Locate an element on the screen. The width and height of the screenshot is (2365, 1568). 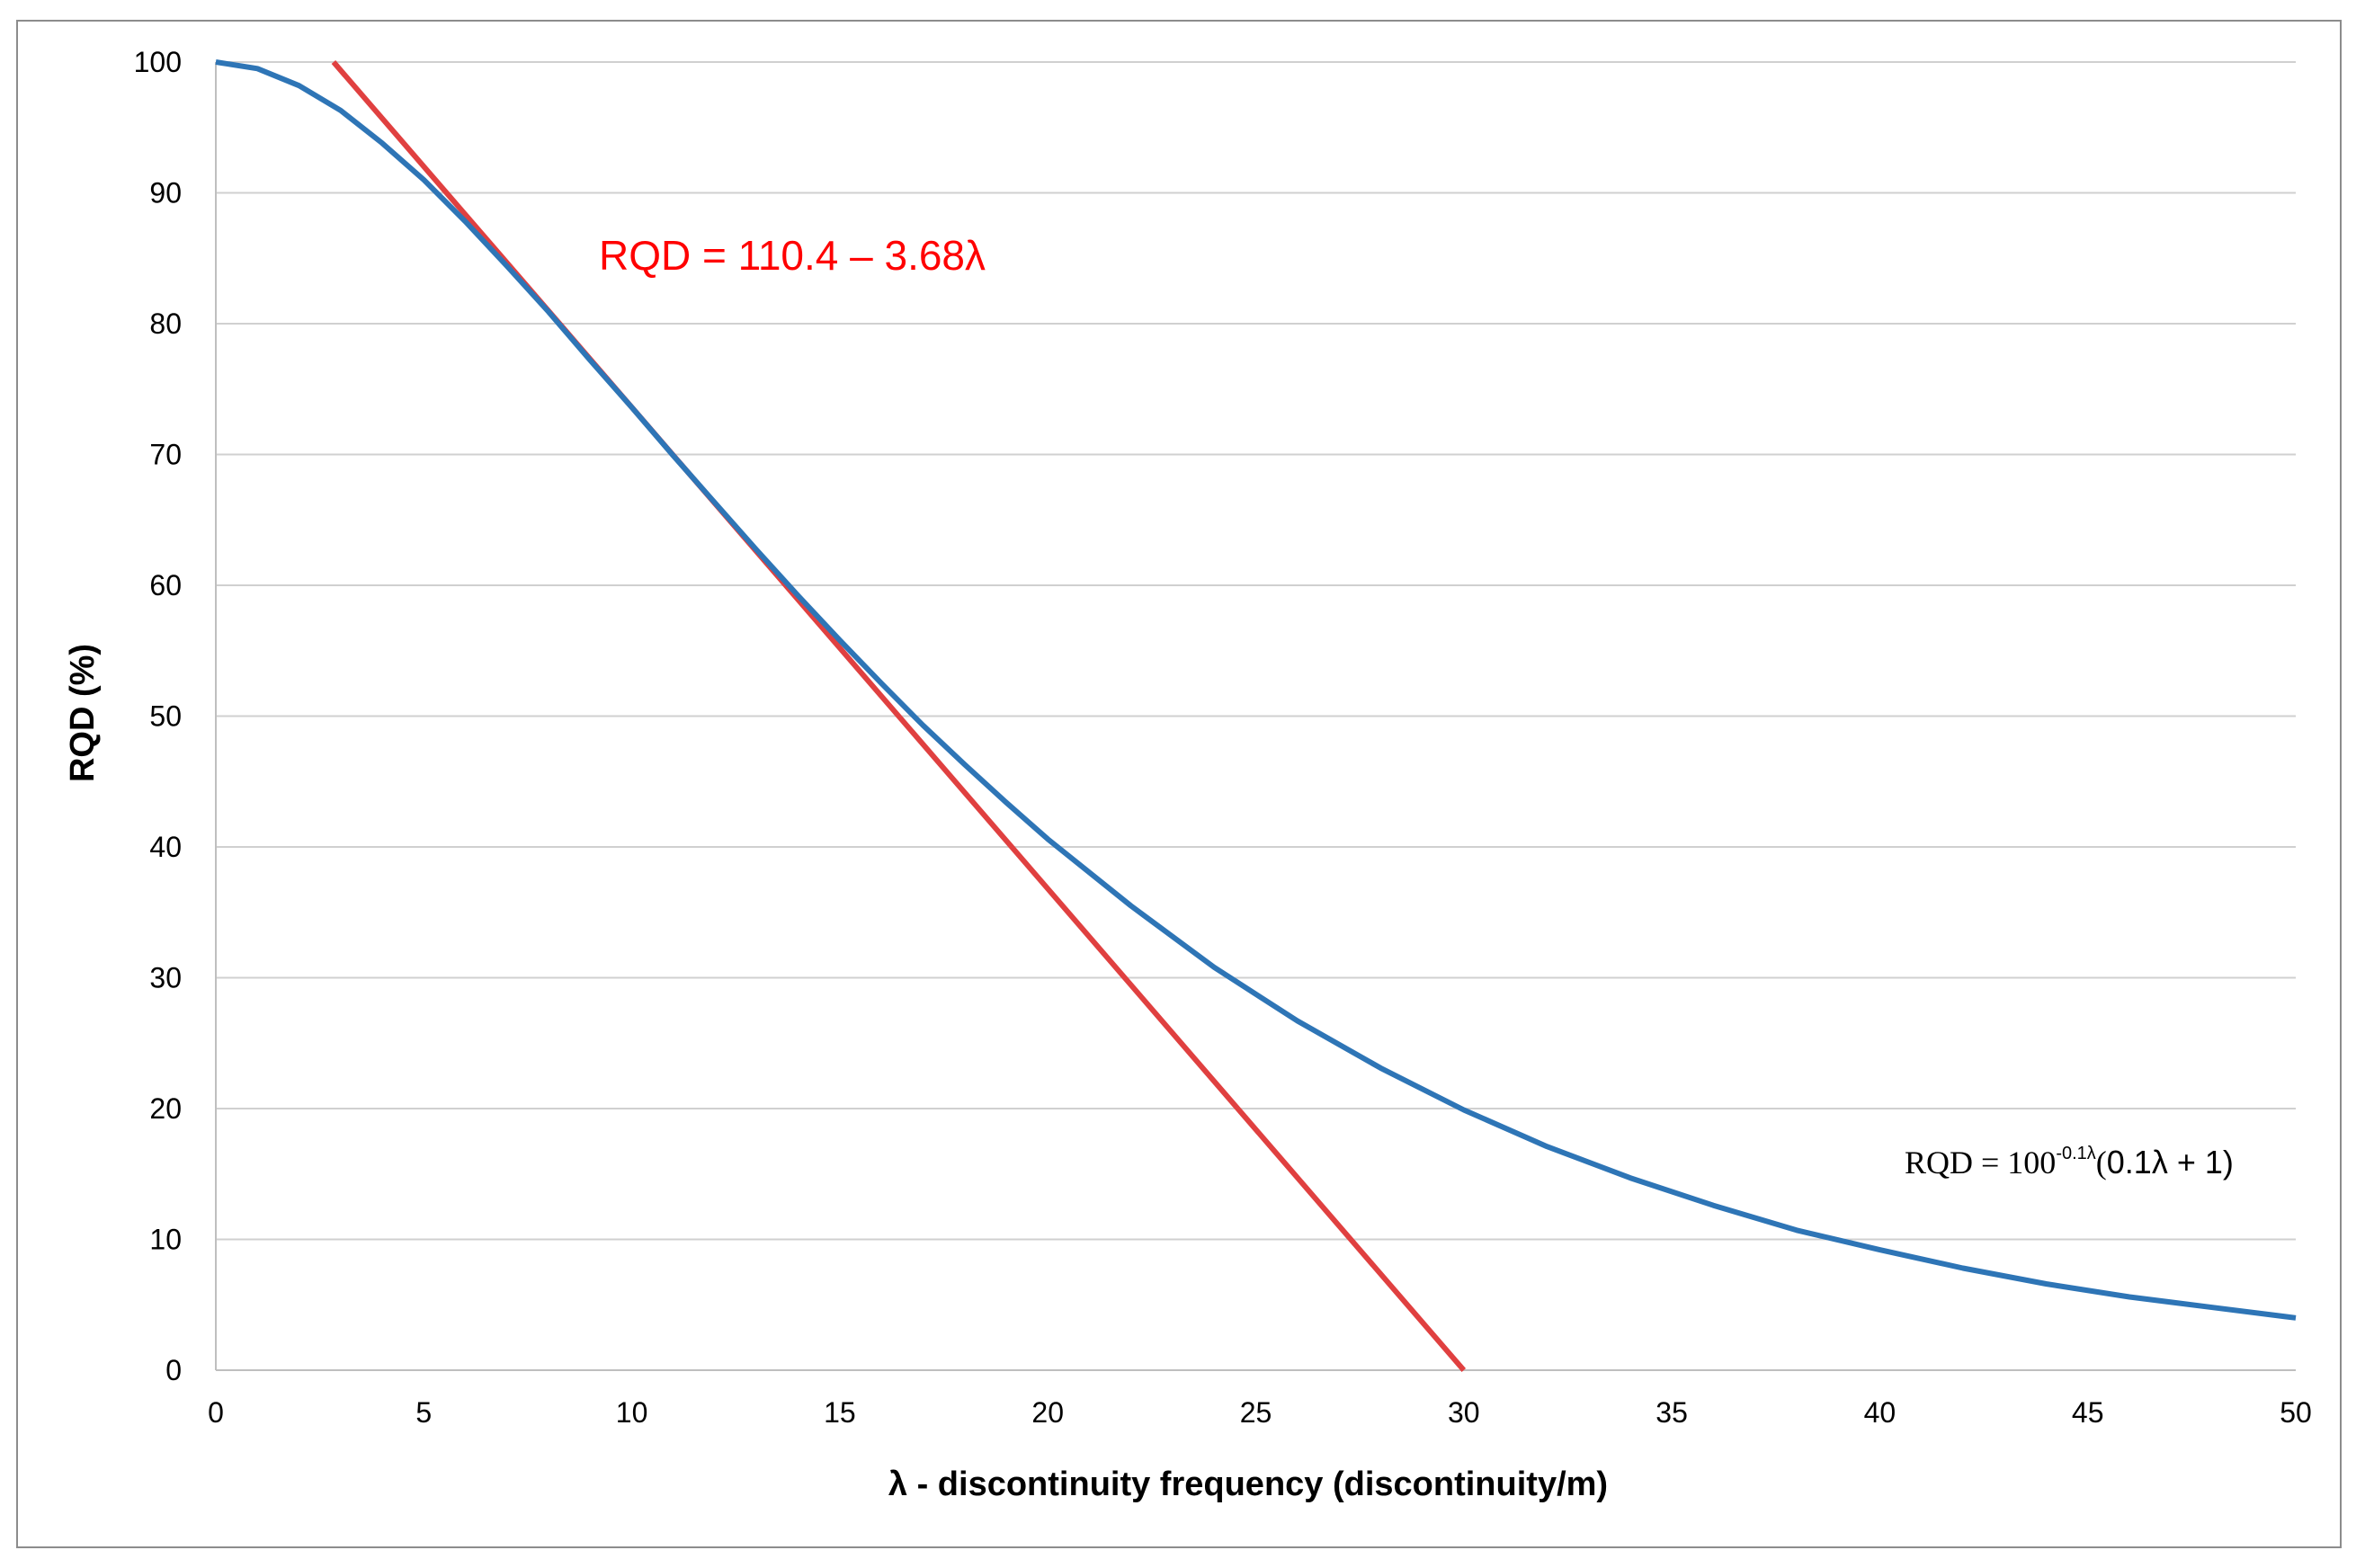
y-tick-80: 80 is located at coordinates (165, 323).